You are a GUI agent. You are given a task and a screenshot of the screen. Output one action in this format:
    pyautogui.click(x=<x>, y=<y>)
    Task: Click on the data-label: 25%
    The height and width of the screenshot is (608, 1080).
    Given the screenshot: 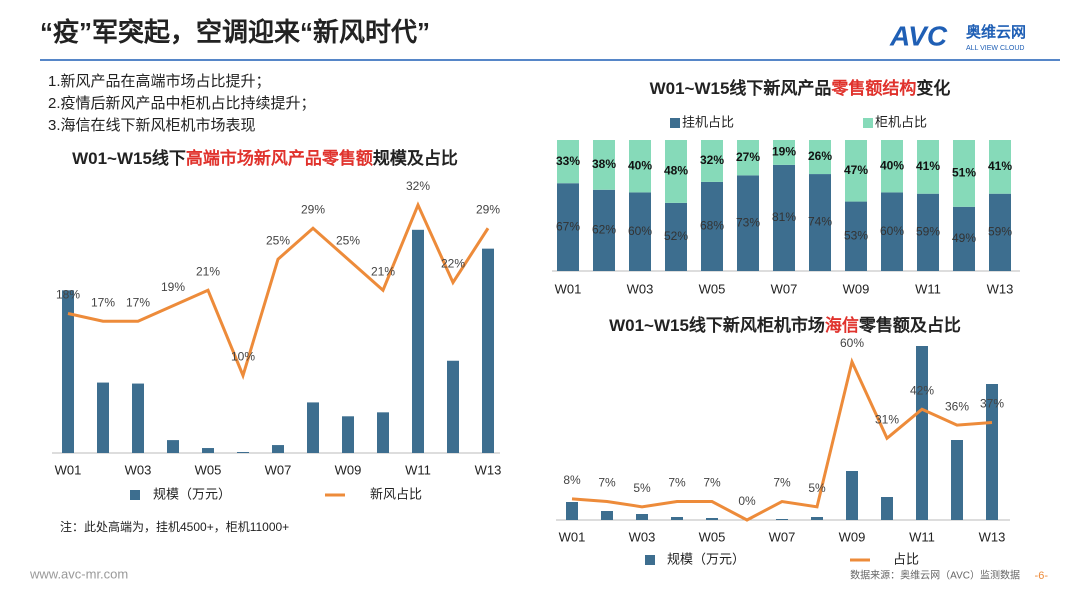 What is the action you would take?
    pyautogui.click(x=278, y=240)
    